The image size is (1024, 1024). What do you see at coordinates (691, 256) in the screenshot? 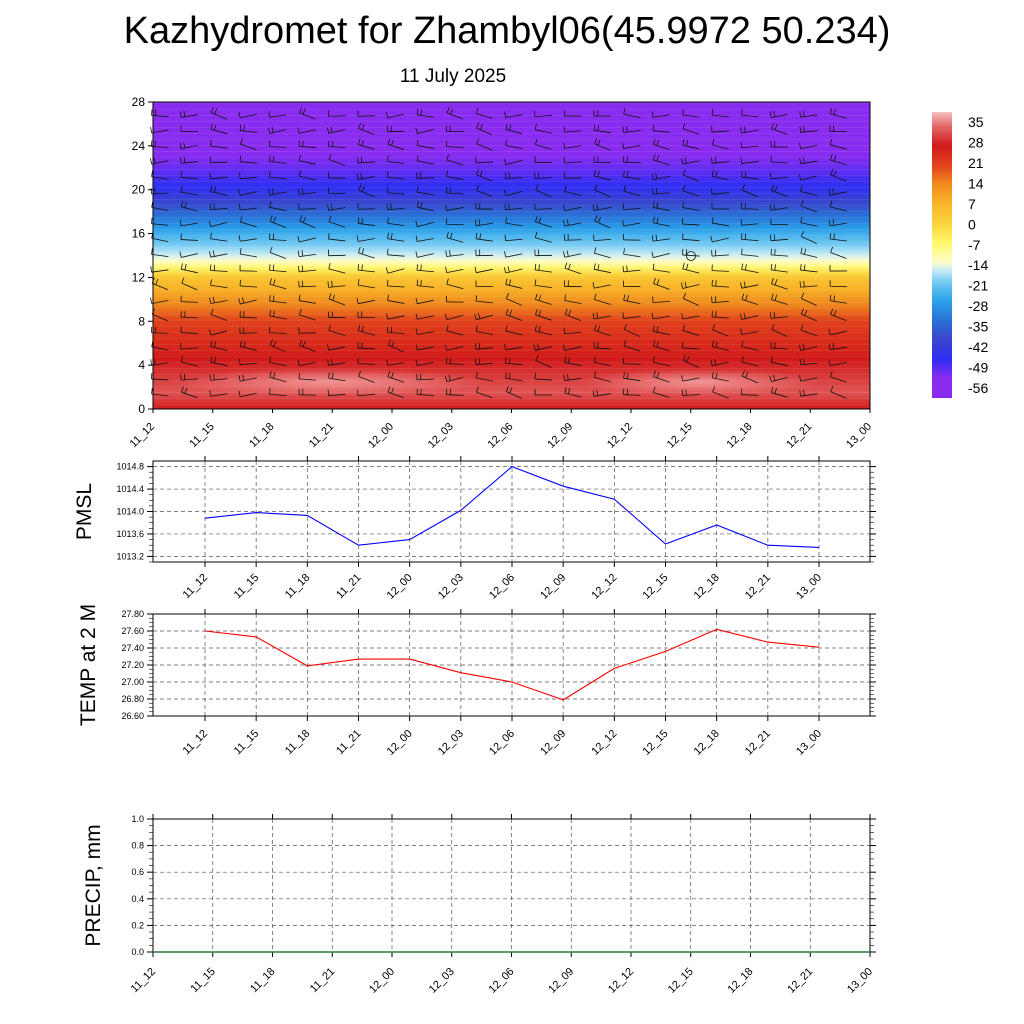
I see `calm-wind-circle` at bounding box center [691, 256].